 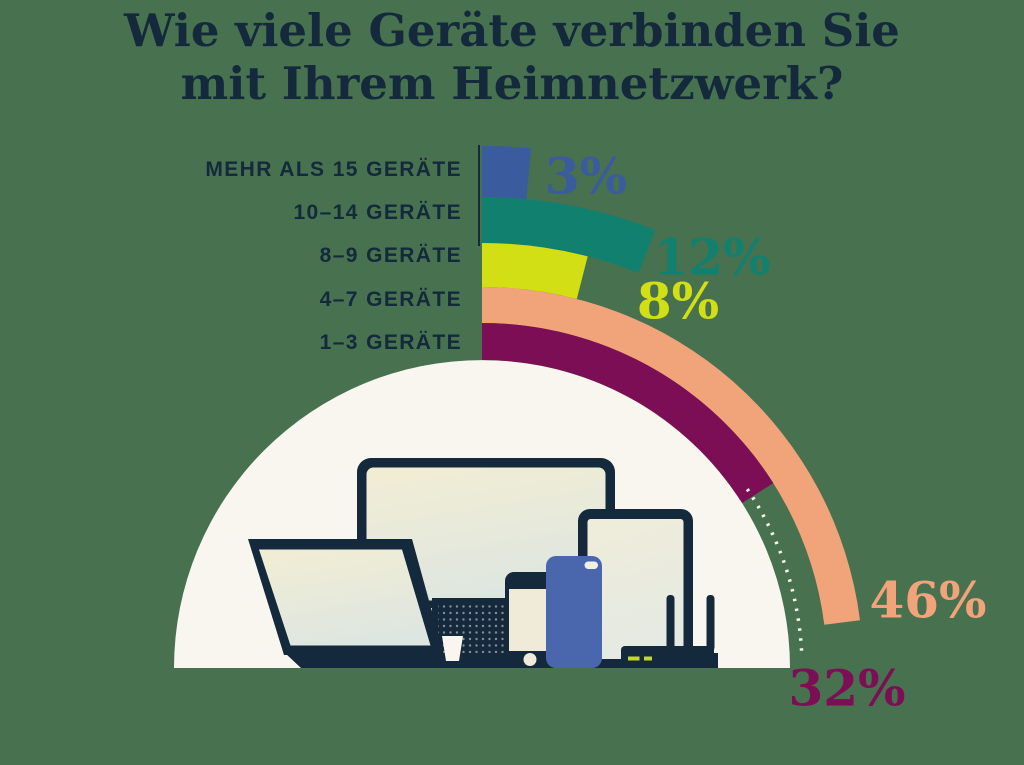 I want to click on paper-cup-icon, so click(x=452, y=648).